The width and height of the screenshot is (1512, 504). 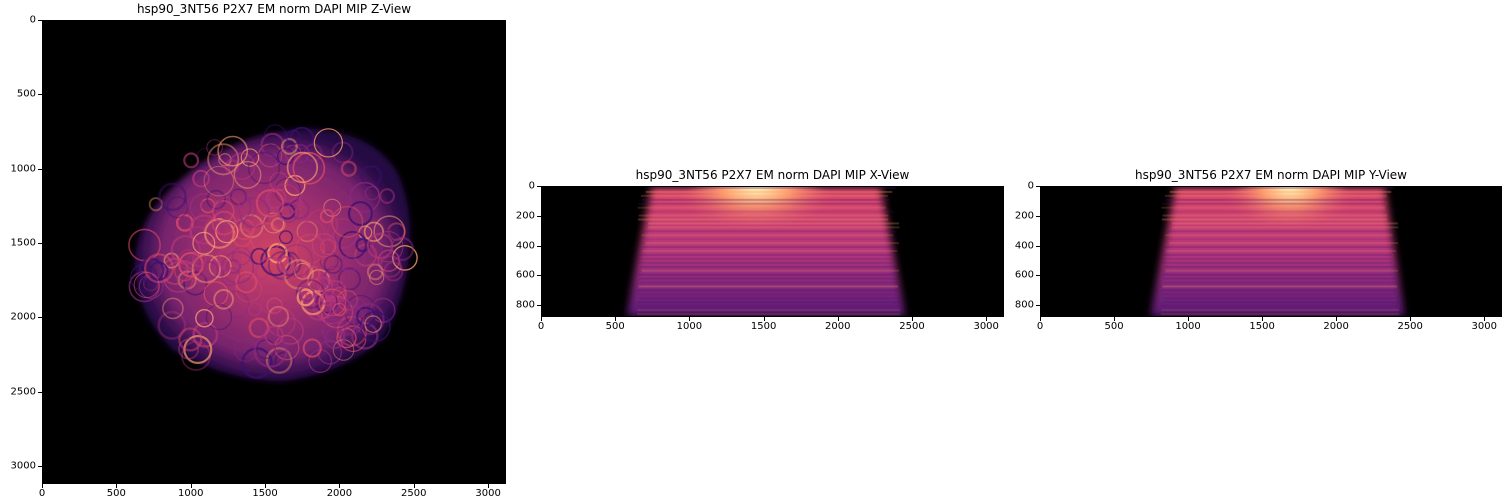 What do you see at coordinates (26, 94) in the screenshot?
I see `y-tick-label: 500` at bounding box center [26, 94].